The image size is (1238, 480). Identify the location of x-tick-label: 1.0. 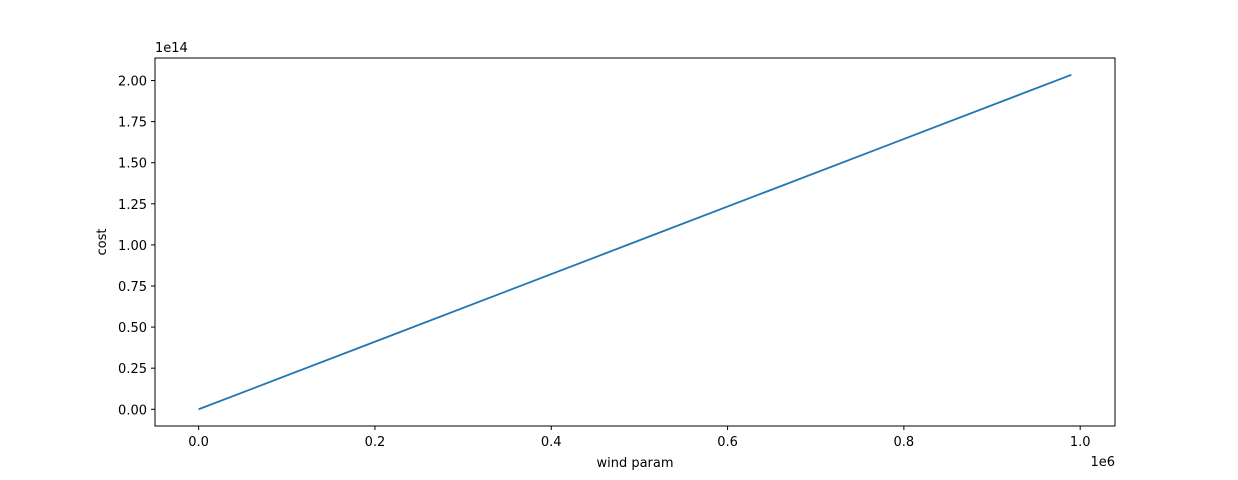
(1080, 442).